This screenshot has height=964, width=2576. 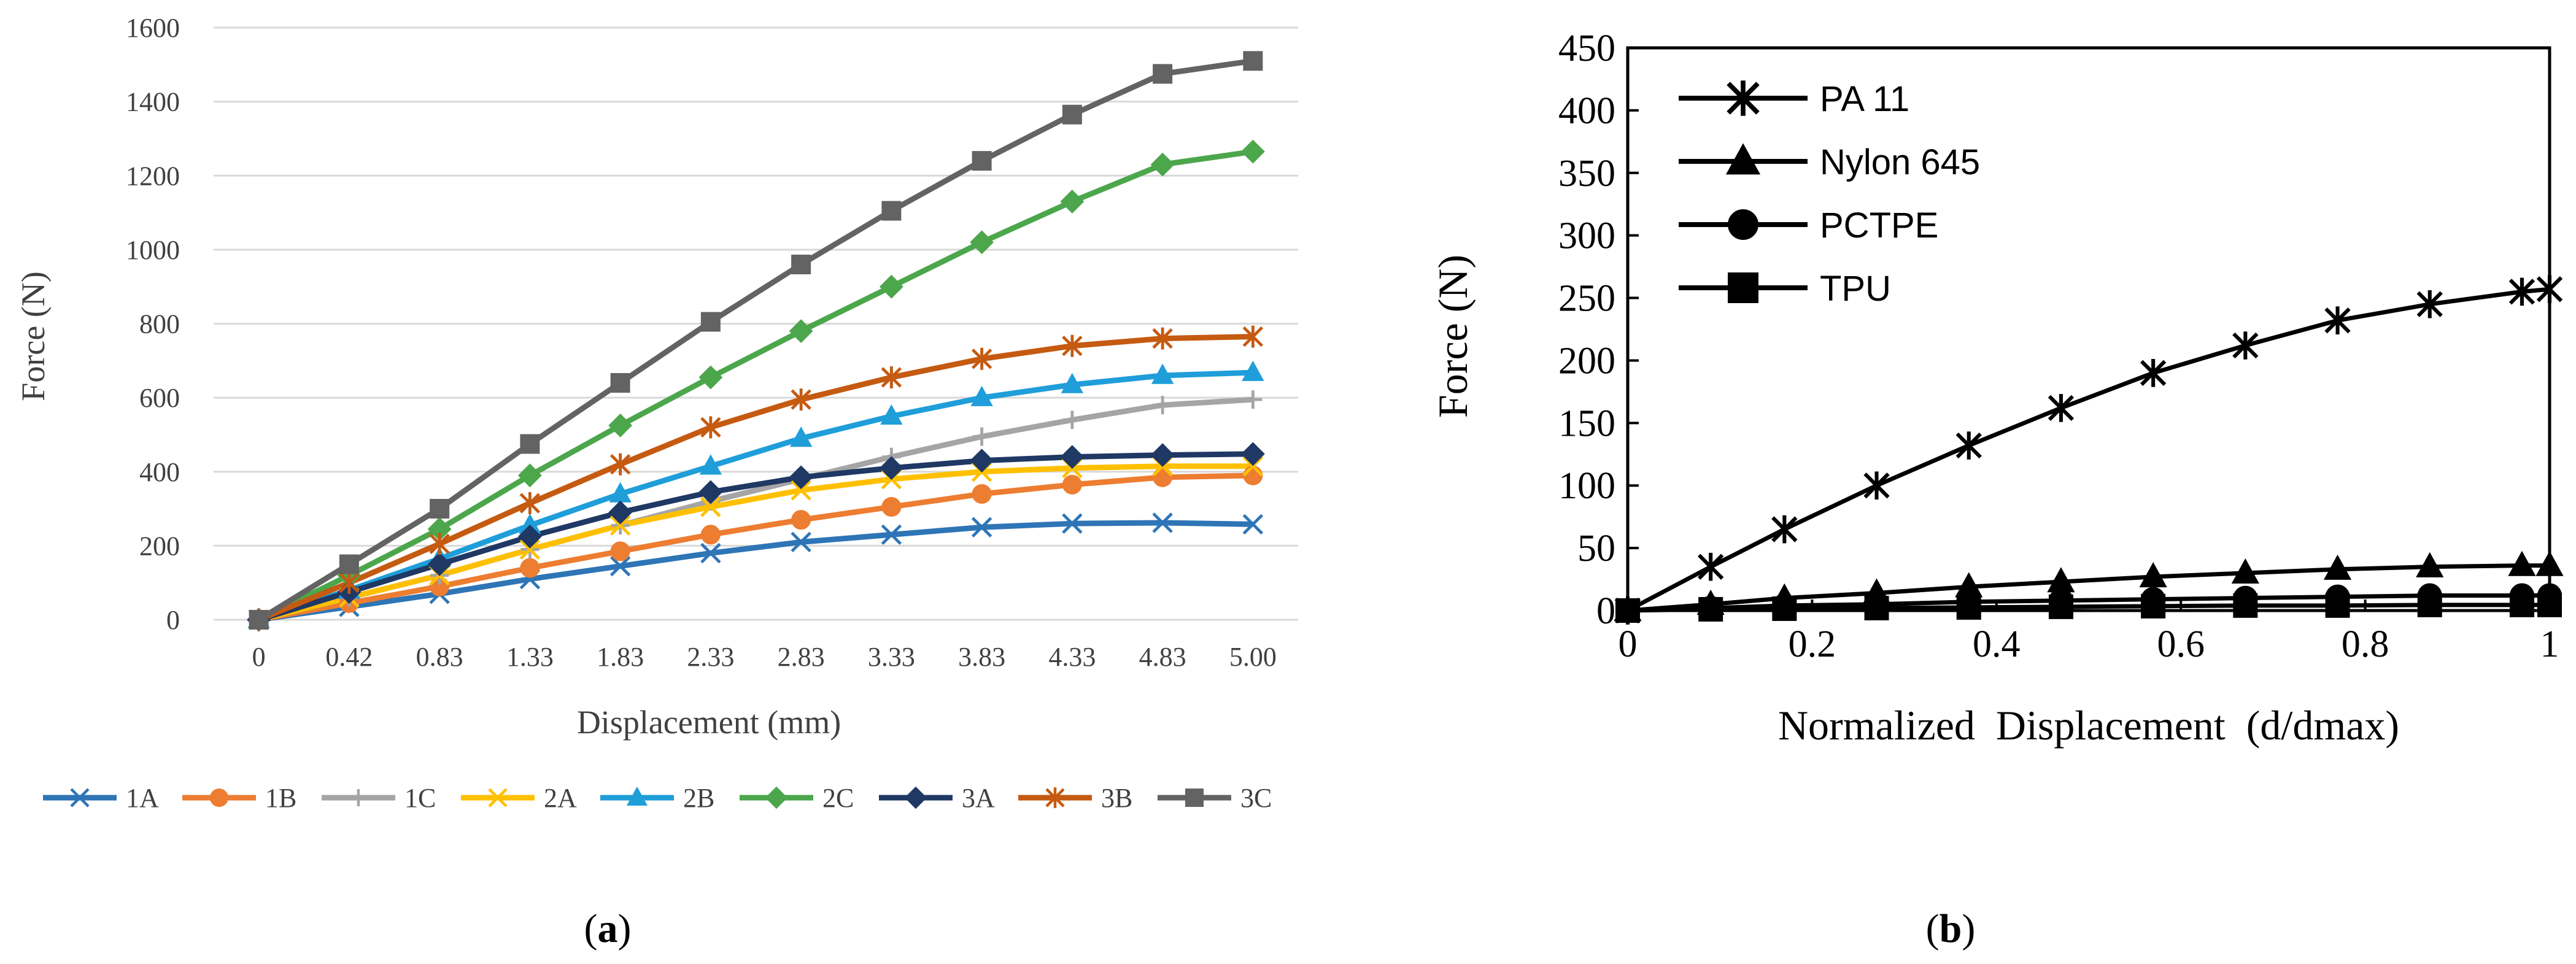 What do you see at coordinates (1586, 424) in the screenshot?
I see `chart-b-y-tick-label: 150` at bounding box center [1586, 424].